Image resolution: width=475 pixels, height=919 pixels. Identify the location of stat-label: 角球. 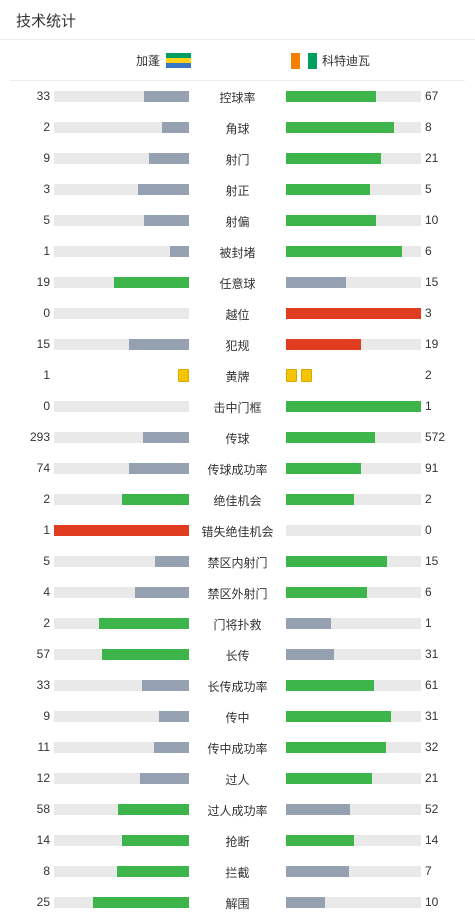
(237, 129).